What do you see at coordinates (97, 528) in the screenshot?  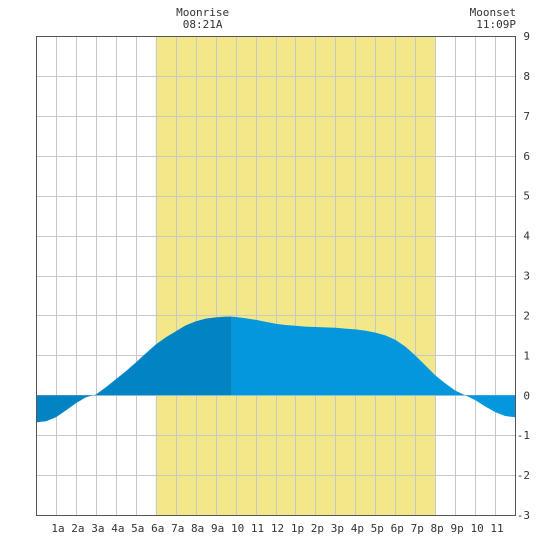 I see `x-tick-label: 3a` at bounding box center [97, 528].